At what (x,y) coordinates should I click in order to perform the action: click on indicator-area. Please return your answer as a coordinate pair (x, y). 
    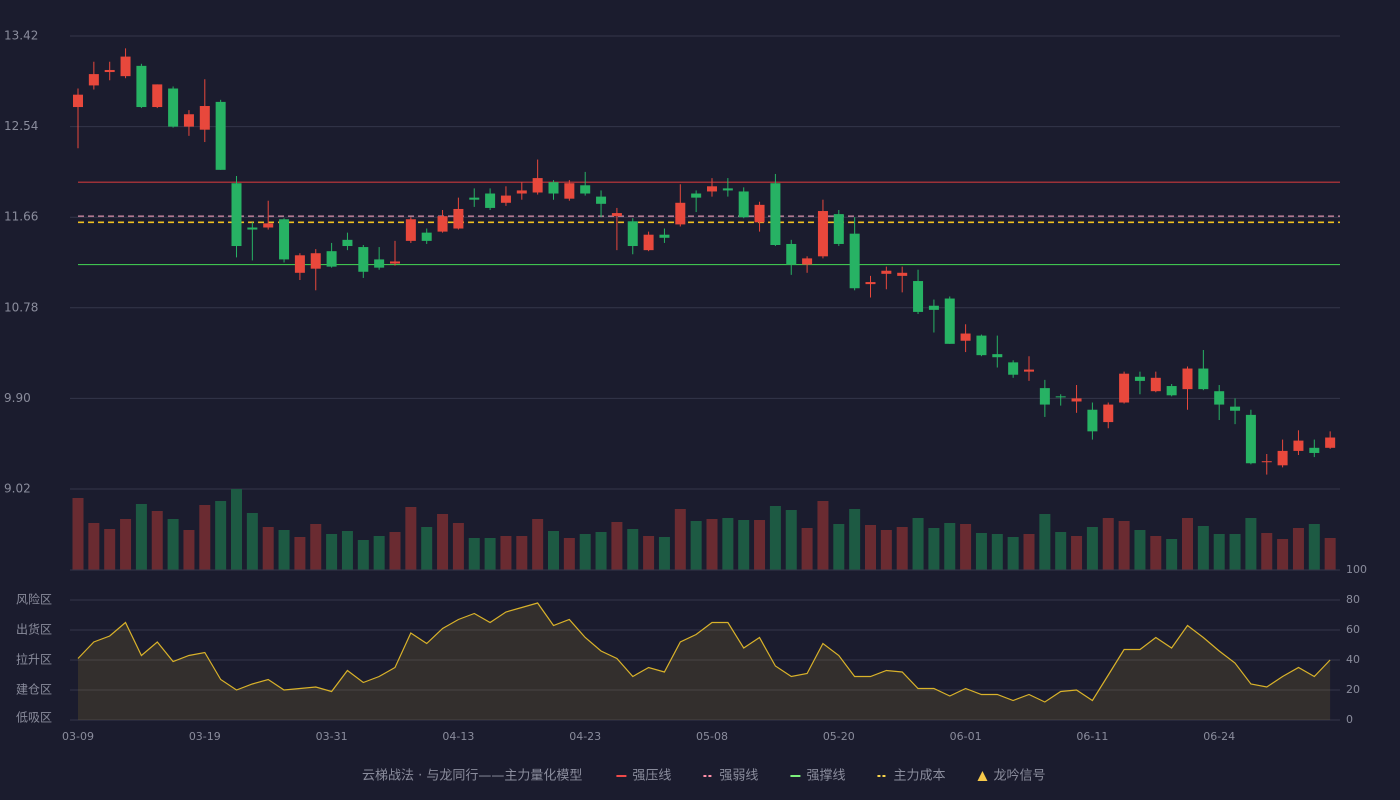
    Looking at the image, I should click on (704, 661).